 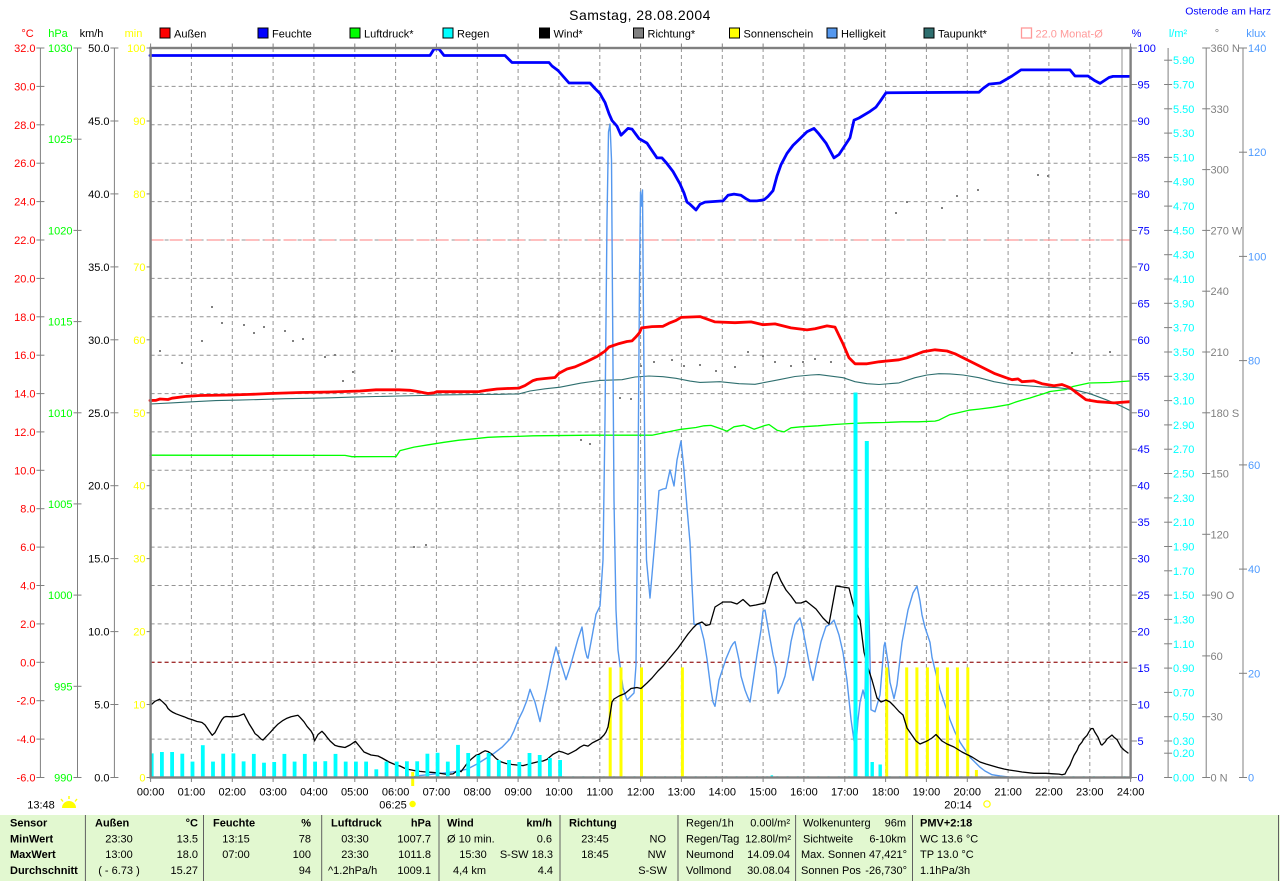 I want to click on svg-text: 0.0, so click(x=101, y=779).